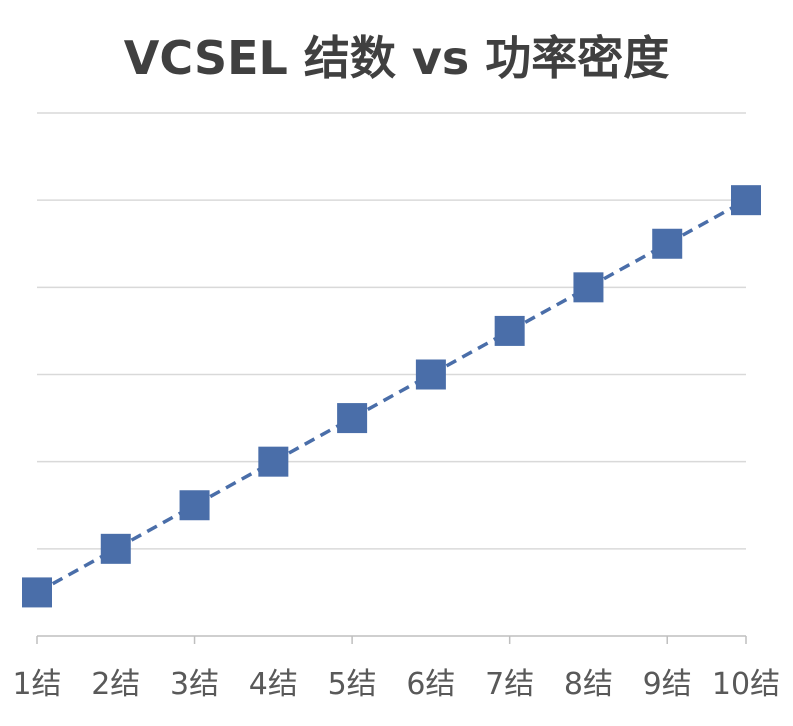  I want to click on x-tick-label: 4结, so click(273, 684).